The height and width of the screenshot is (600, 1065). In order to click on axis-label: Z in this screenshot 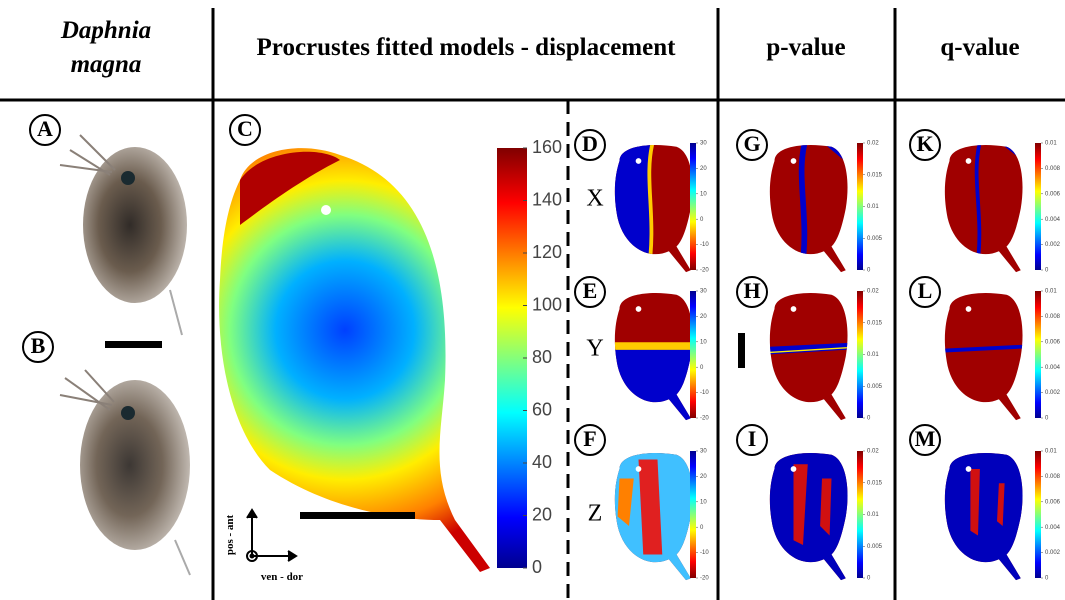, I will do `click(595, 514)`.